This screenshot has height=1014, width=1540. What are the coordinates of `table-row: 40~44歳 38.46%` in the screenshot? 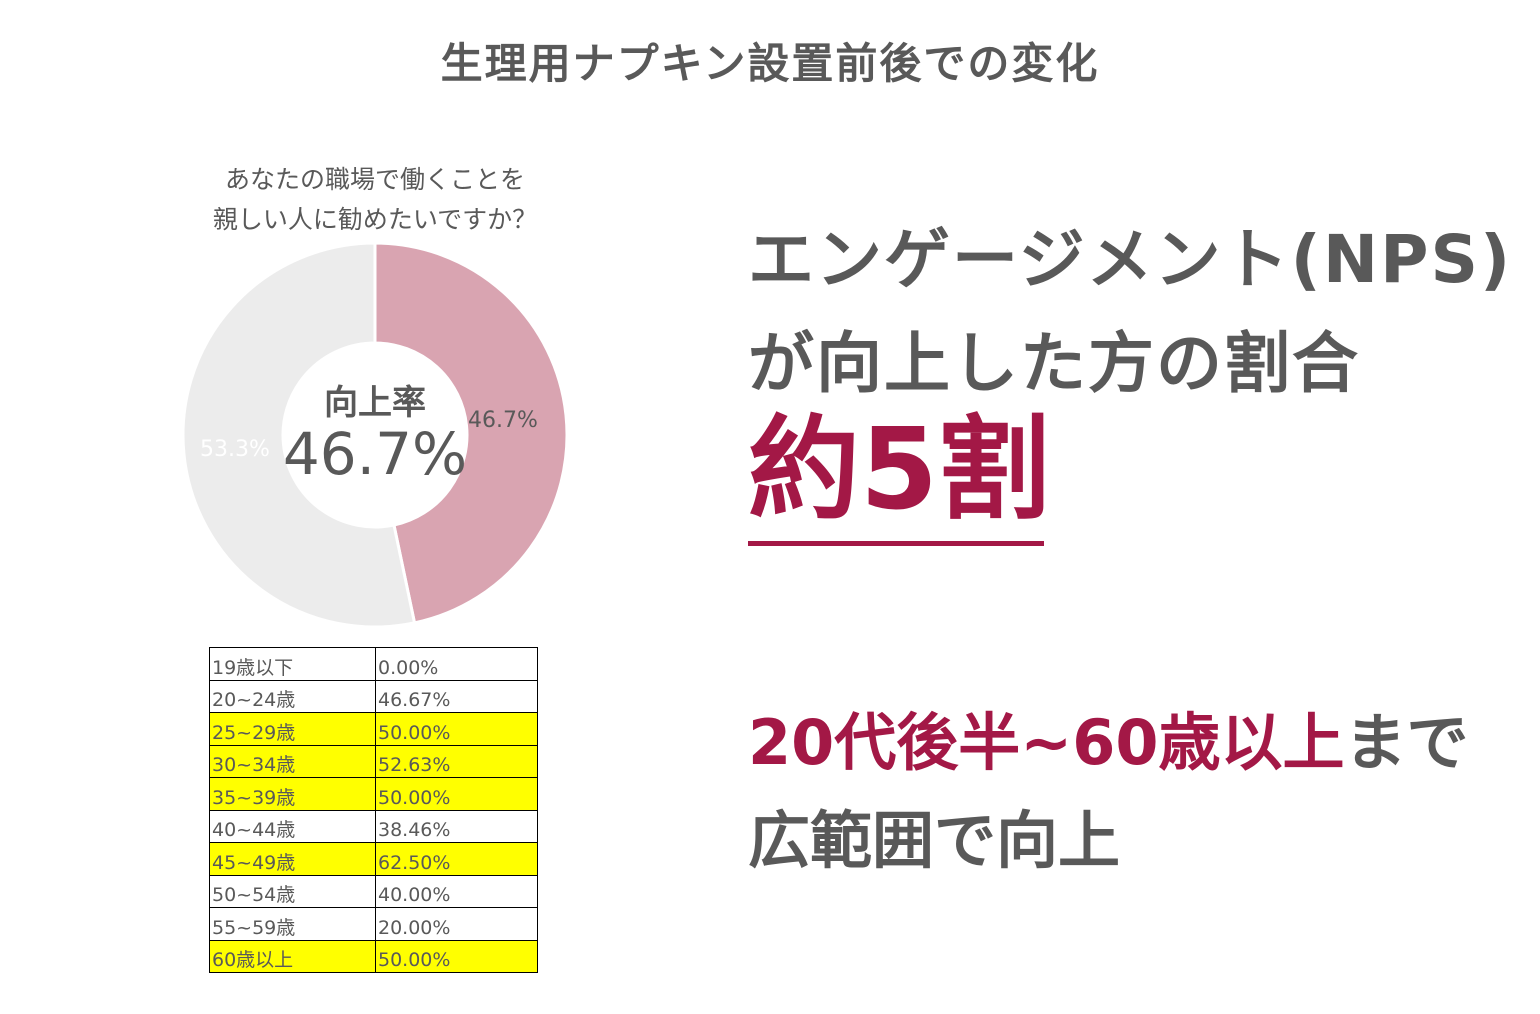 It's located at (373, 826).